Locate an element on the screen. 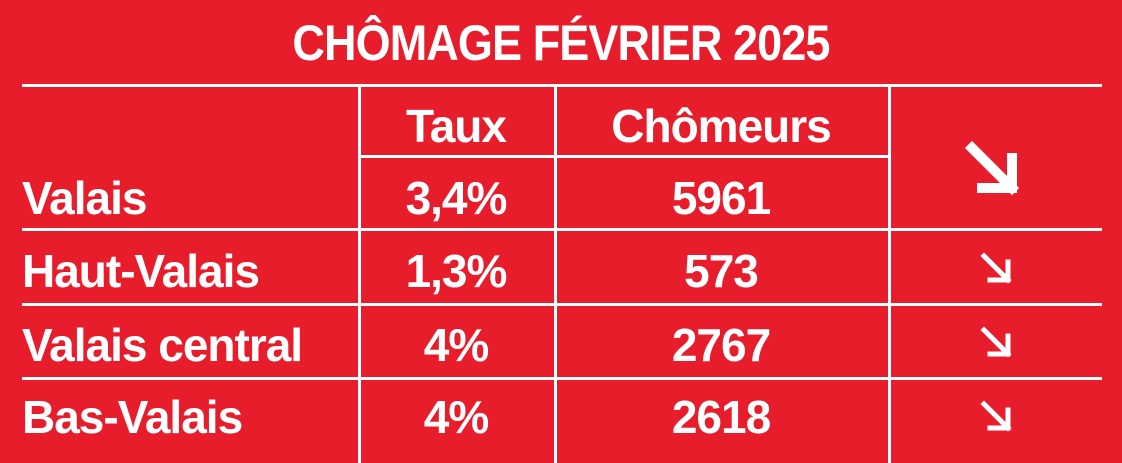 Image resolution: width=1122 pixels, height=463 pixels. row-unemployed-valais-central: 2767 is located at coordinates (721, 345).